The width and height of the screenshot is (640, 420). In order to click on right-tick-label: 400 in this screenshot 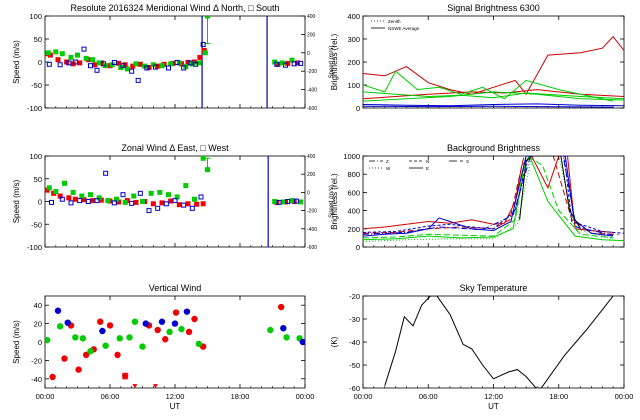, I will do `click(311, 17)`.